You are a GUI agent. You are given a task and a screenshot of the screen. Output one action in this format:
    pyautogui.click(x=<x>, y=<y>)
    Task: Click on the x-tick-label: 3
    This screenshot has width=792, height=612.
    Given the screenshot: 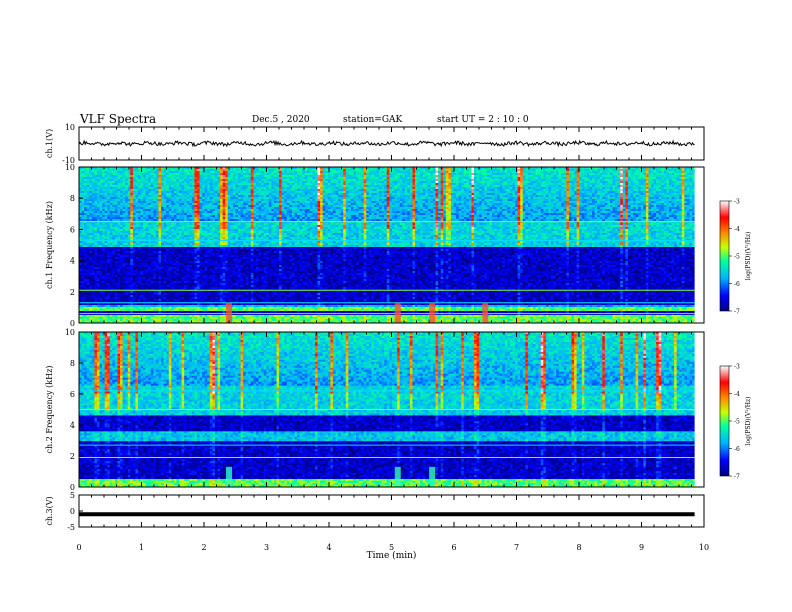 What is the action you would take?
    pyautogui.click(x=266, y=547)
    